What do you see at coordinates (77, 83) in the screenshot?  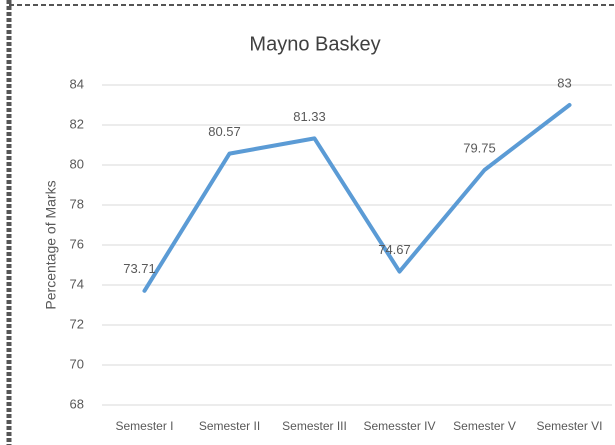 I see `y-tick-label: 84` at bounding box center [77, 83].